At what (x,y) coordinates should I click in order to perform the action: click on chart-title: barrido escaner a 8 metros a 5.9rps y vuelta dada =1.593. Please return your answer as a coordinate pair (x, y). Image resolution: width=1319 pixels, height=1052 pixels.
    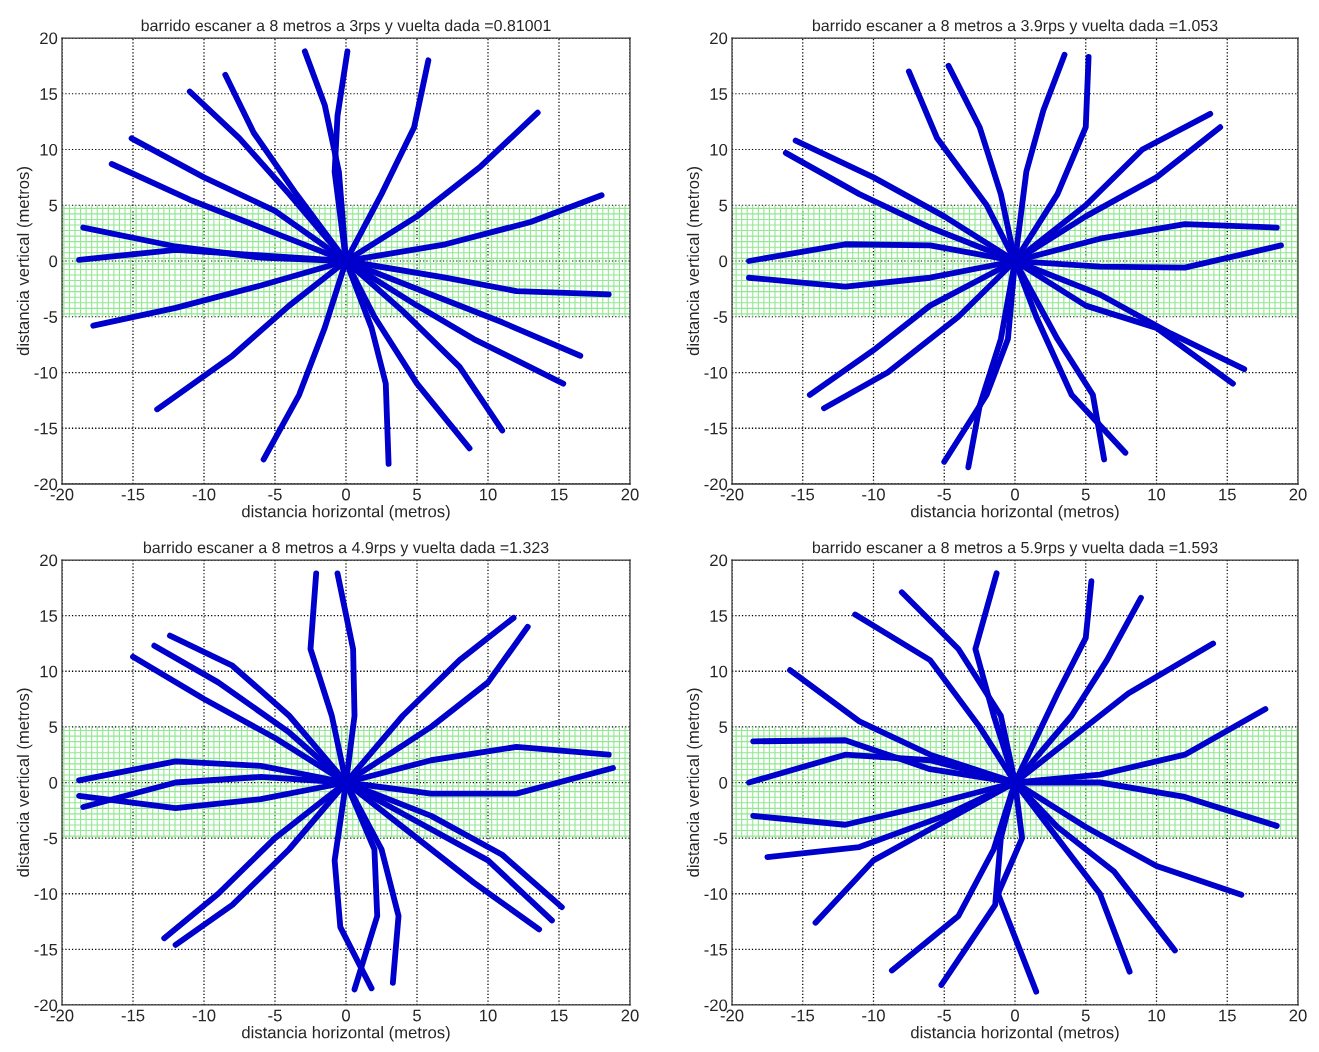
    Looking at the image, I should click on (1015, 549).